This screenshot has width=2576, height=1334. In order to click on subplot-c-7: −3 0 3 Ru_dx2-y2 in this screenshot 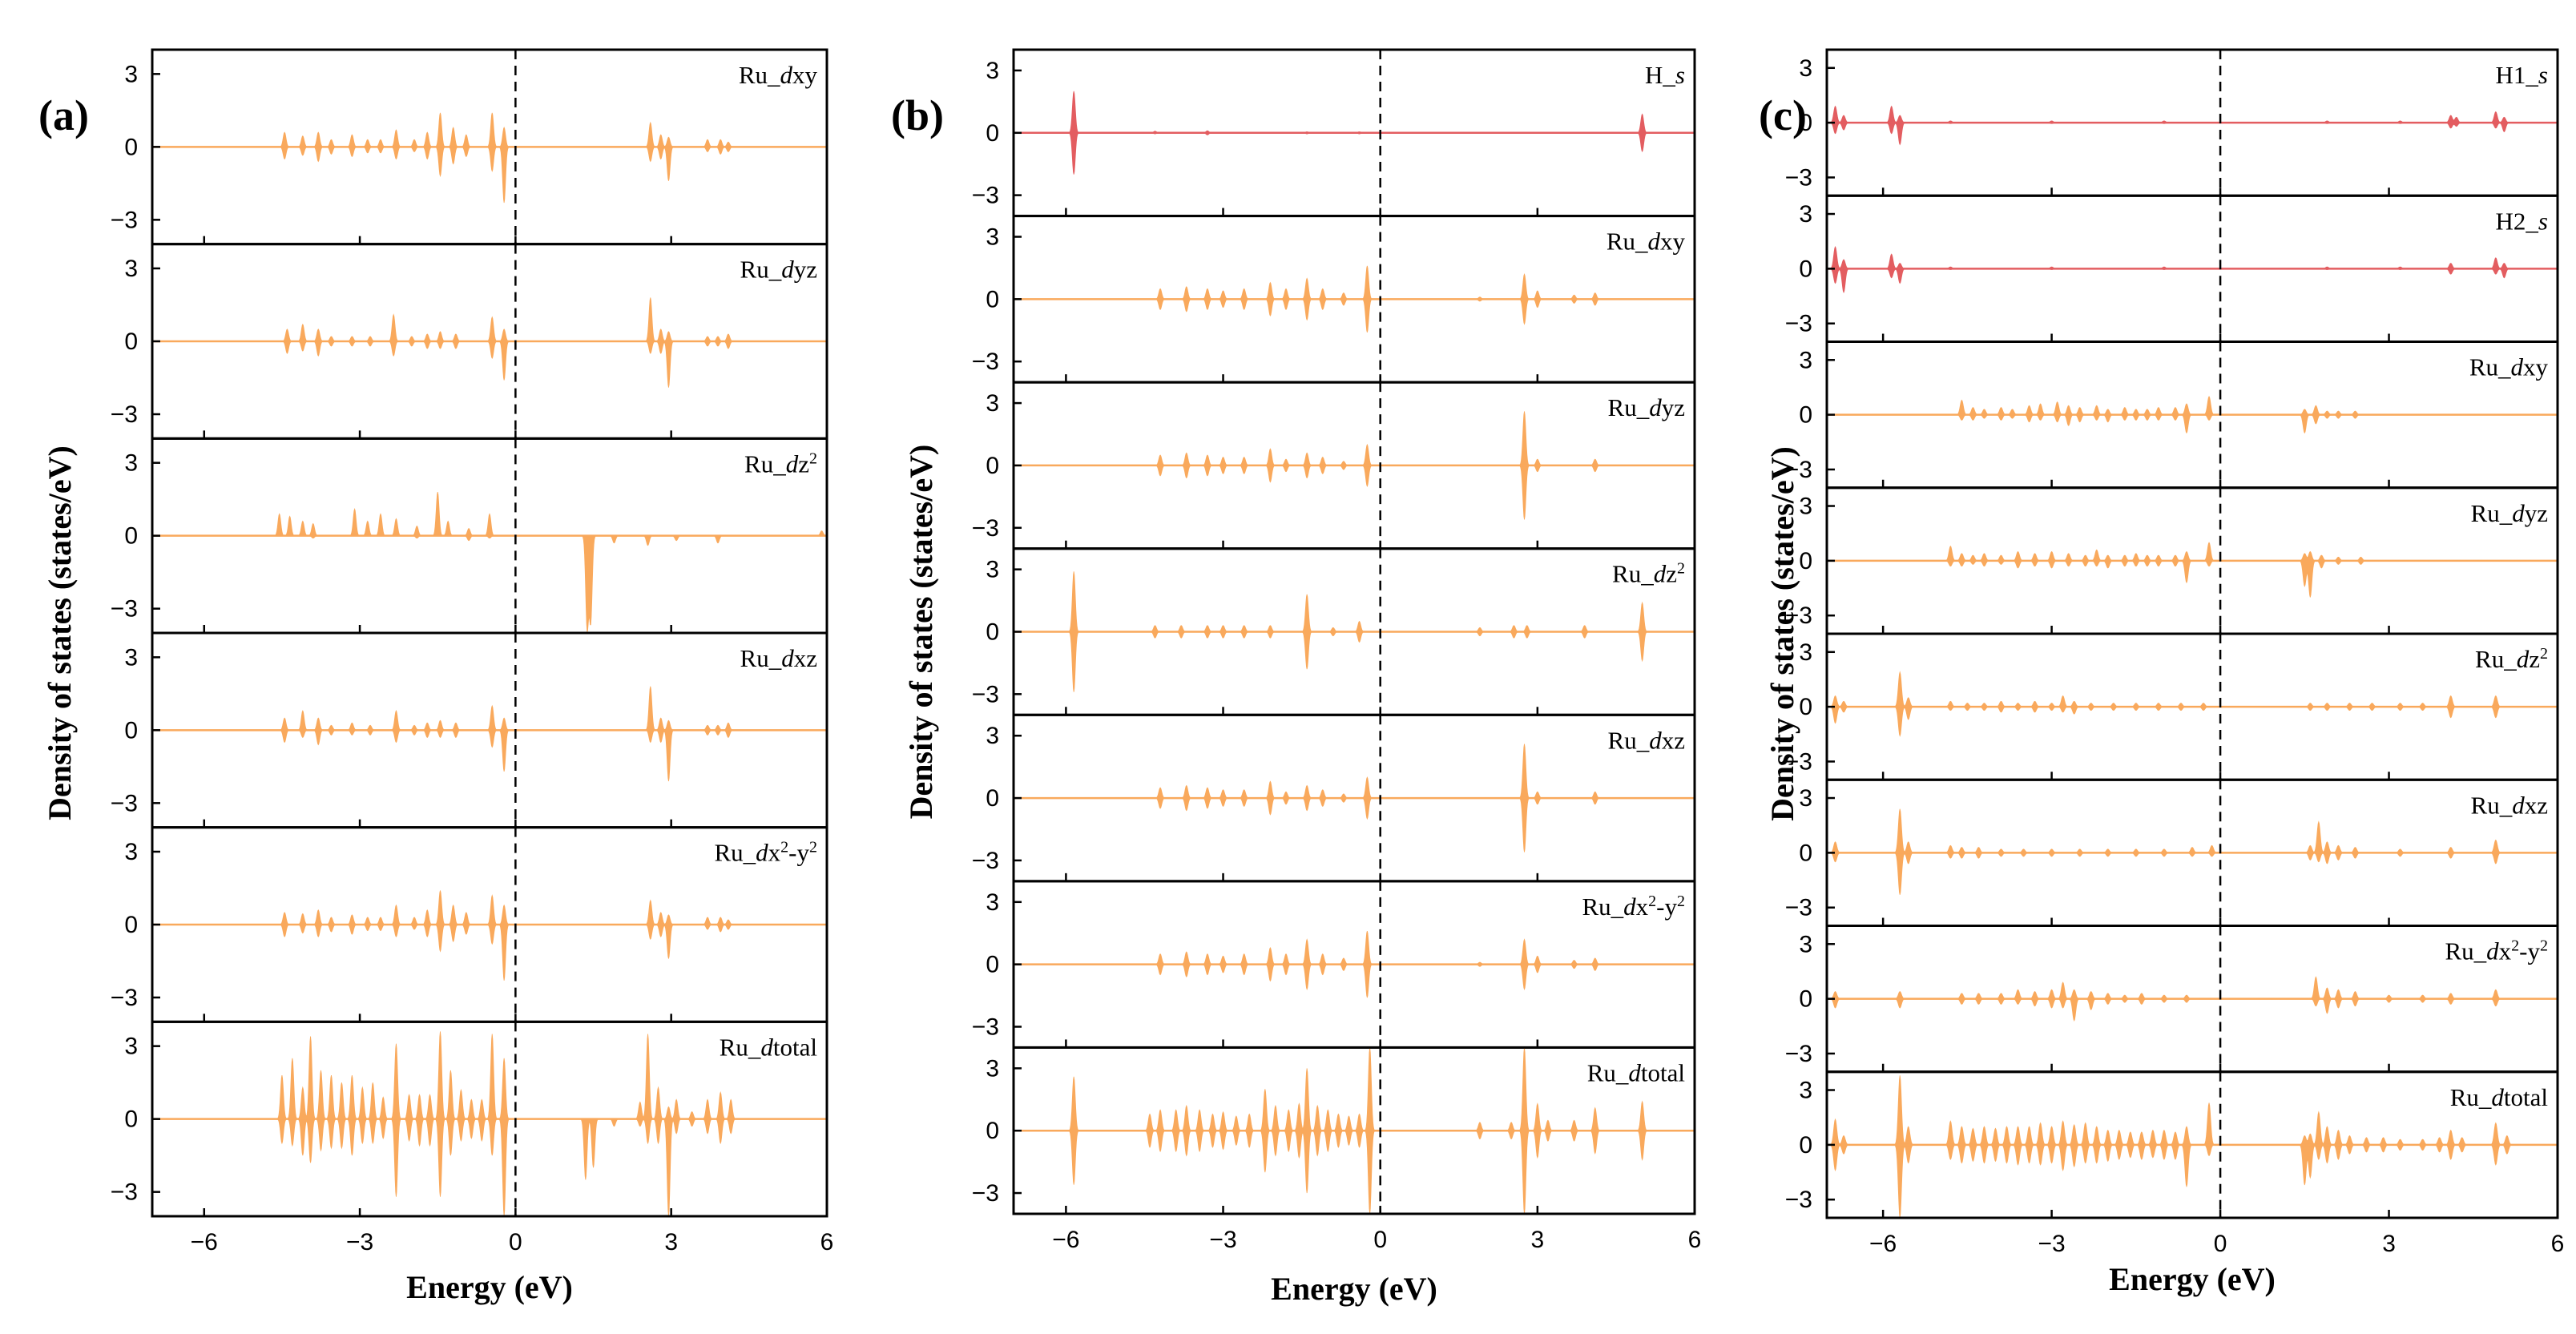, I will do `click(2172, 1000)`.